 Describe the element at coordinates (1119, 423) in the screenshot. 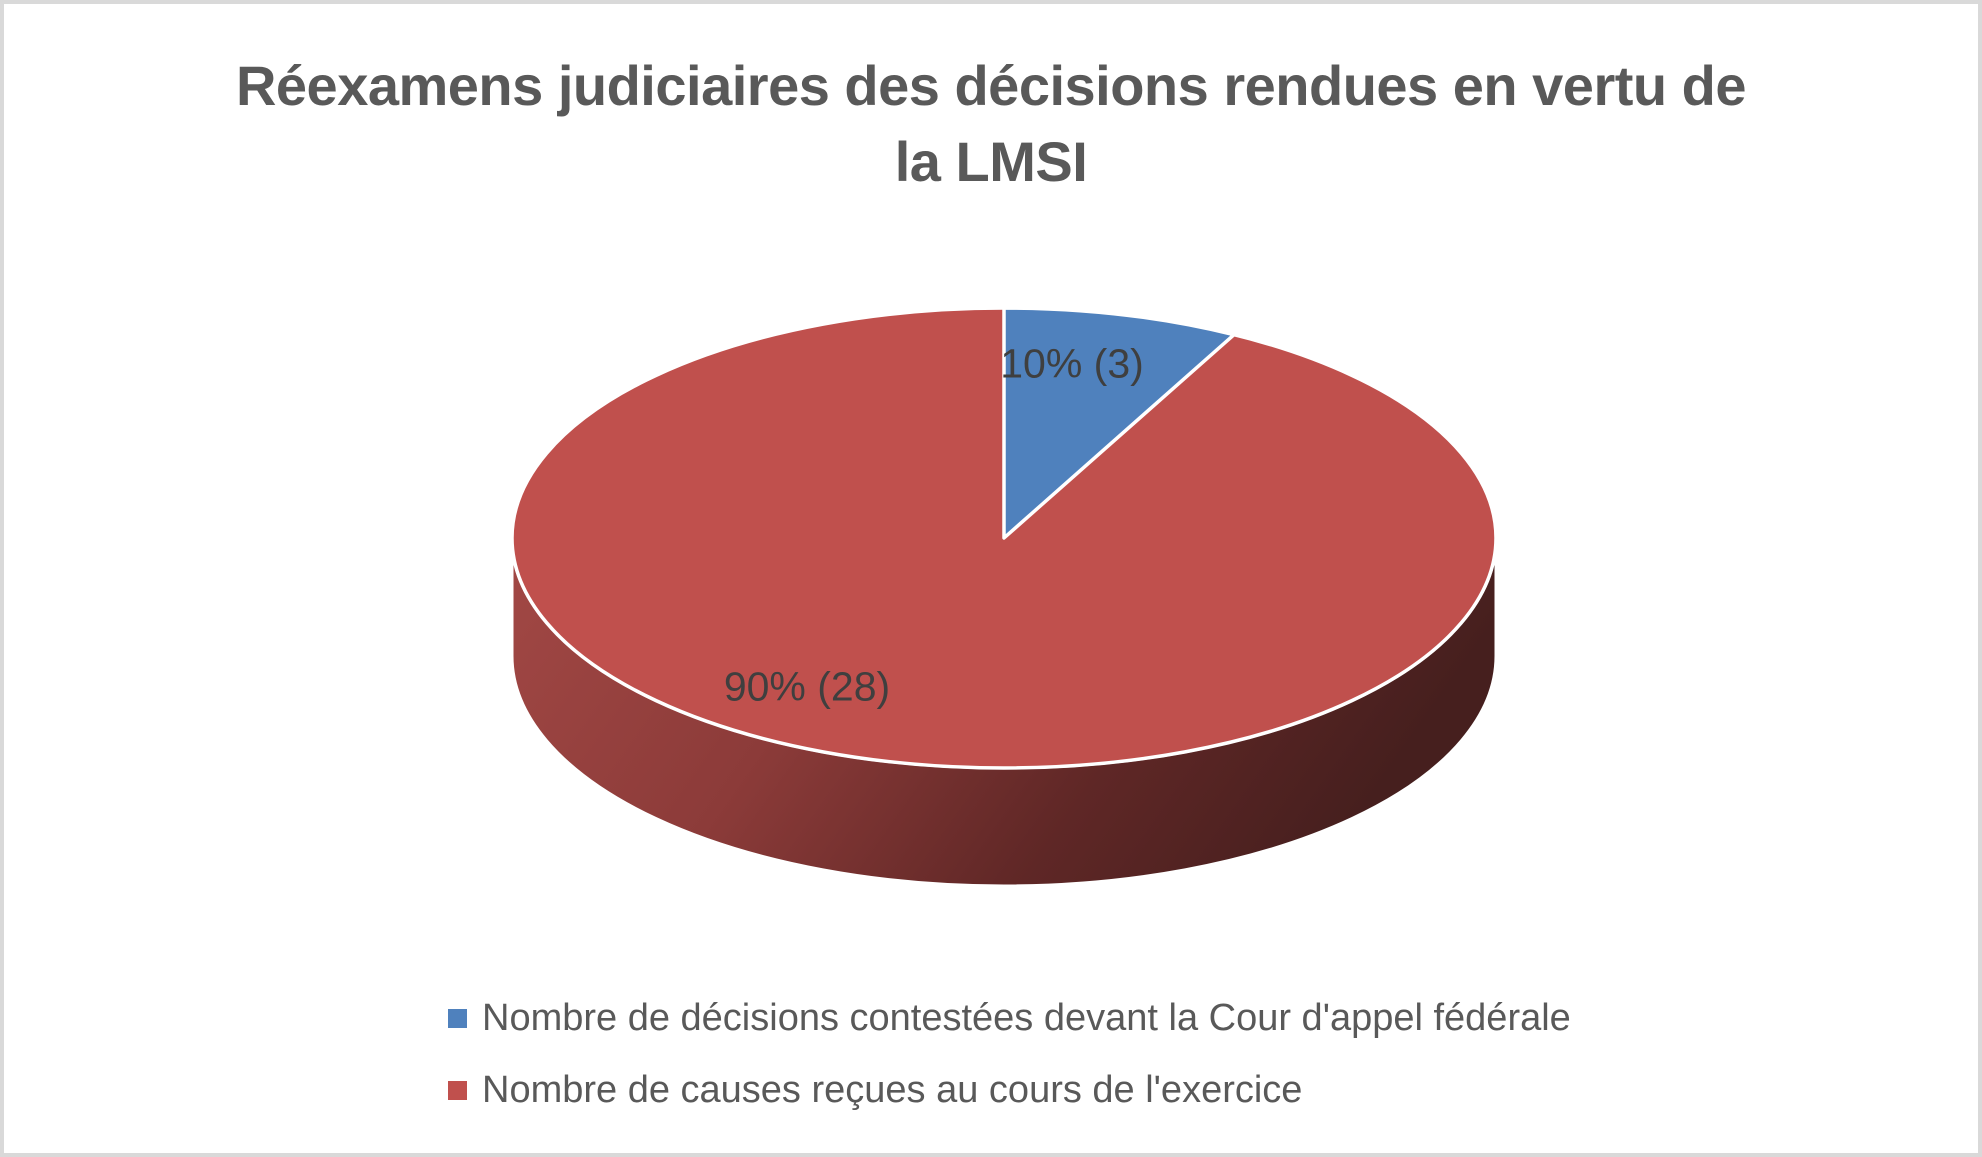

I see `pie-slice-blue` at that location.